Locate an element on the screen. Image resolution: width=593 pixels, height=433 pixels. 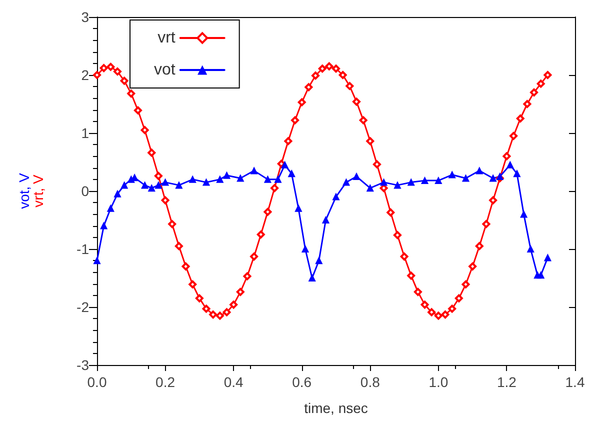
y-tick-label: 1 is located at coordinates (85, 133).